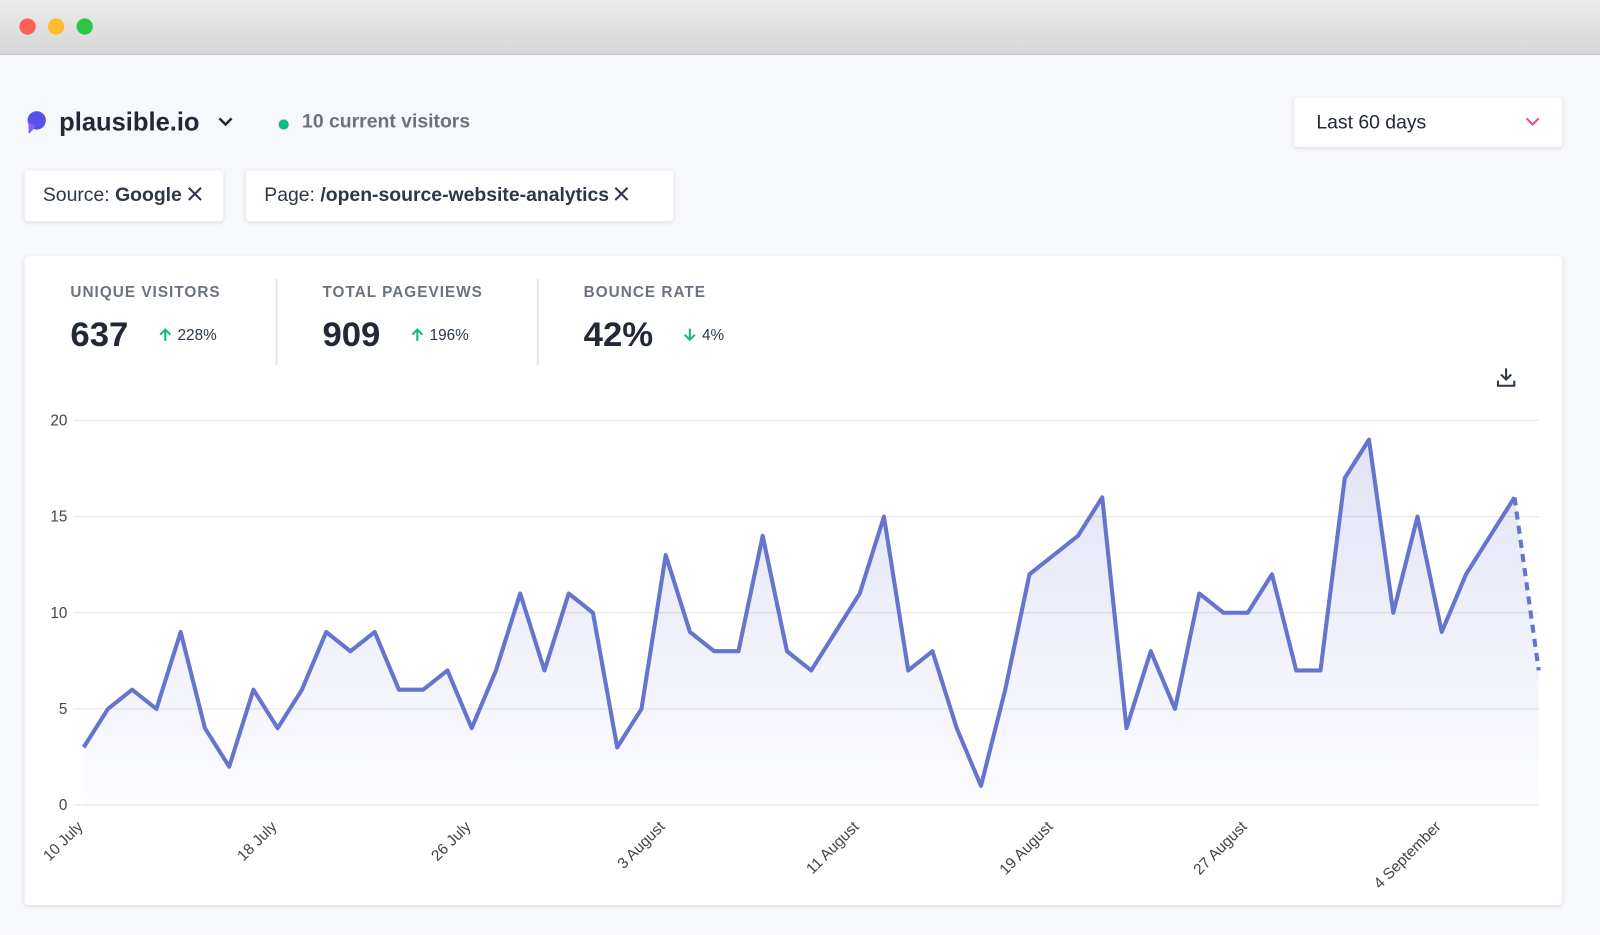 Image resolution: width=1600 pixels, height=935 pixels. I want to click on y-tick-label: 15, so click(58, 517).